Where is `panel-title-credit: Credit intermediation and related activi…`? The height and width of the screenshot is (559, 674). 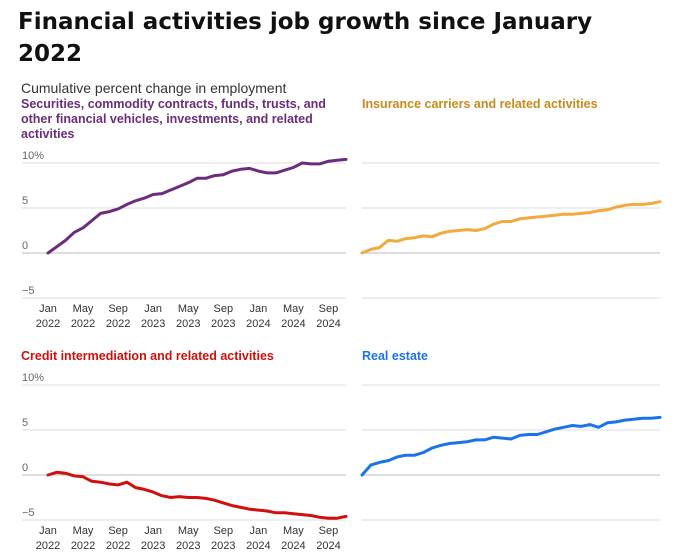
panel-title-credit: Credit intermediation and related activi… is located at coordinates (147, 356).